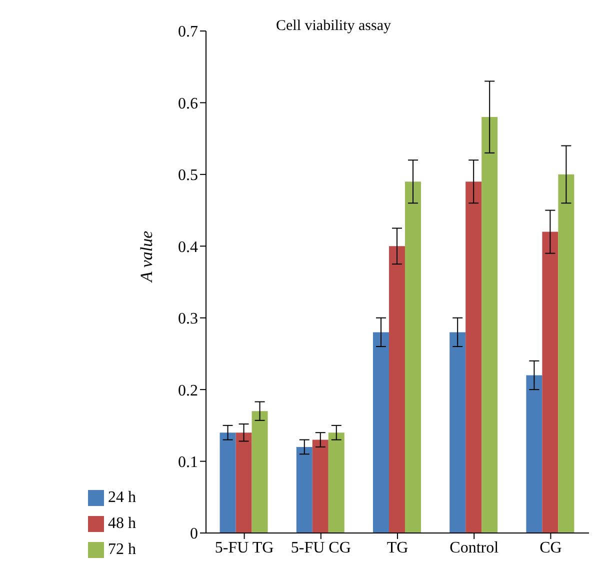  Describe the element at coordinates (333, 26) in the screenshot. I see `chart-title: Cell viability assay` at that location.